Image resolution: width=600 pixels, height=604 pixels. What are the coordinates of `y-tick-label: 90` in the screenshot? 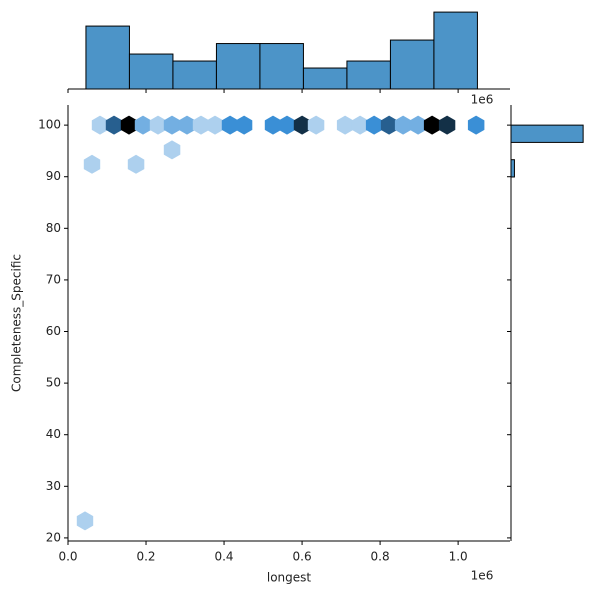 It's located at (53, 176).